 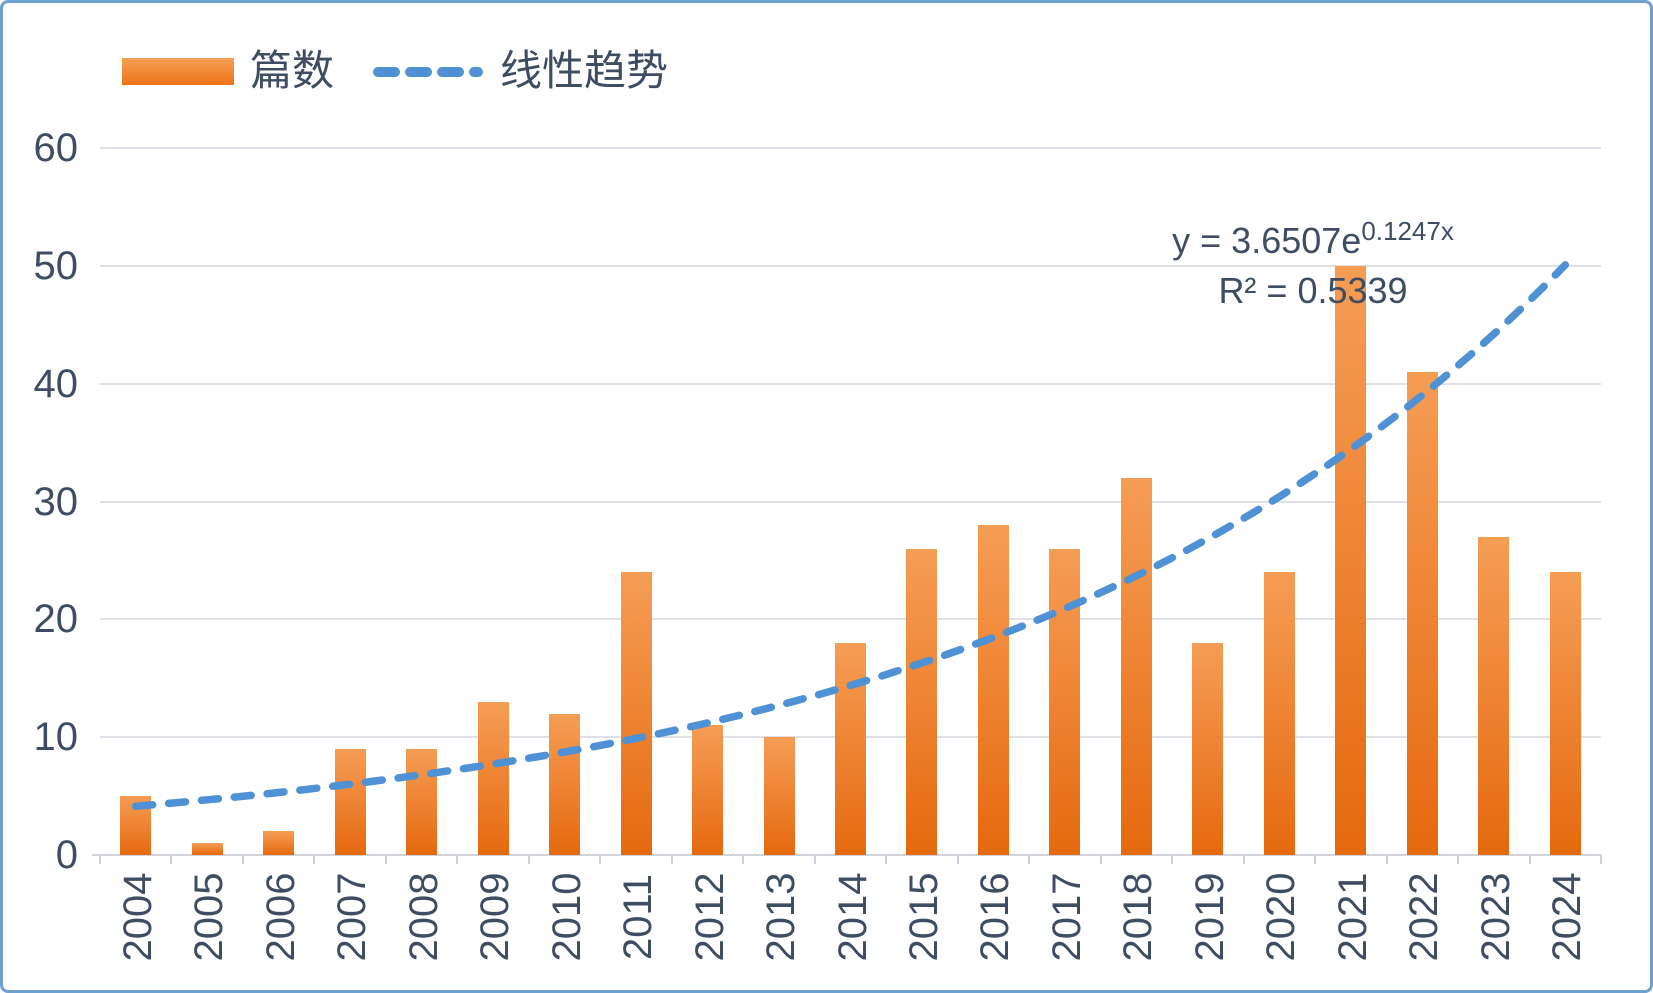 What do you see at coordinates (1313, 238) in the screenshot?
I see `equation-line: y = 3.6507e0.1247x` at bounding box center [1313, 238].